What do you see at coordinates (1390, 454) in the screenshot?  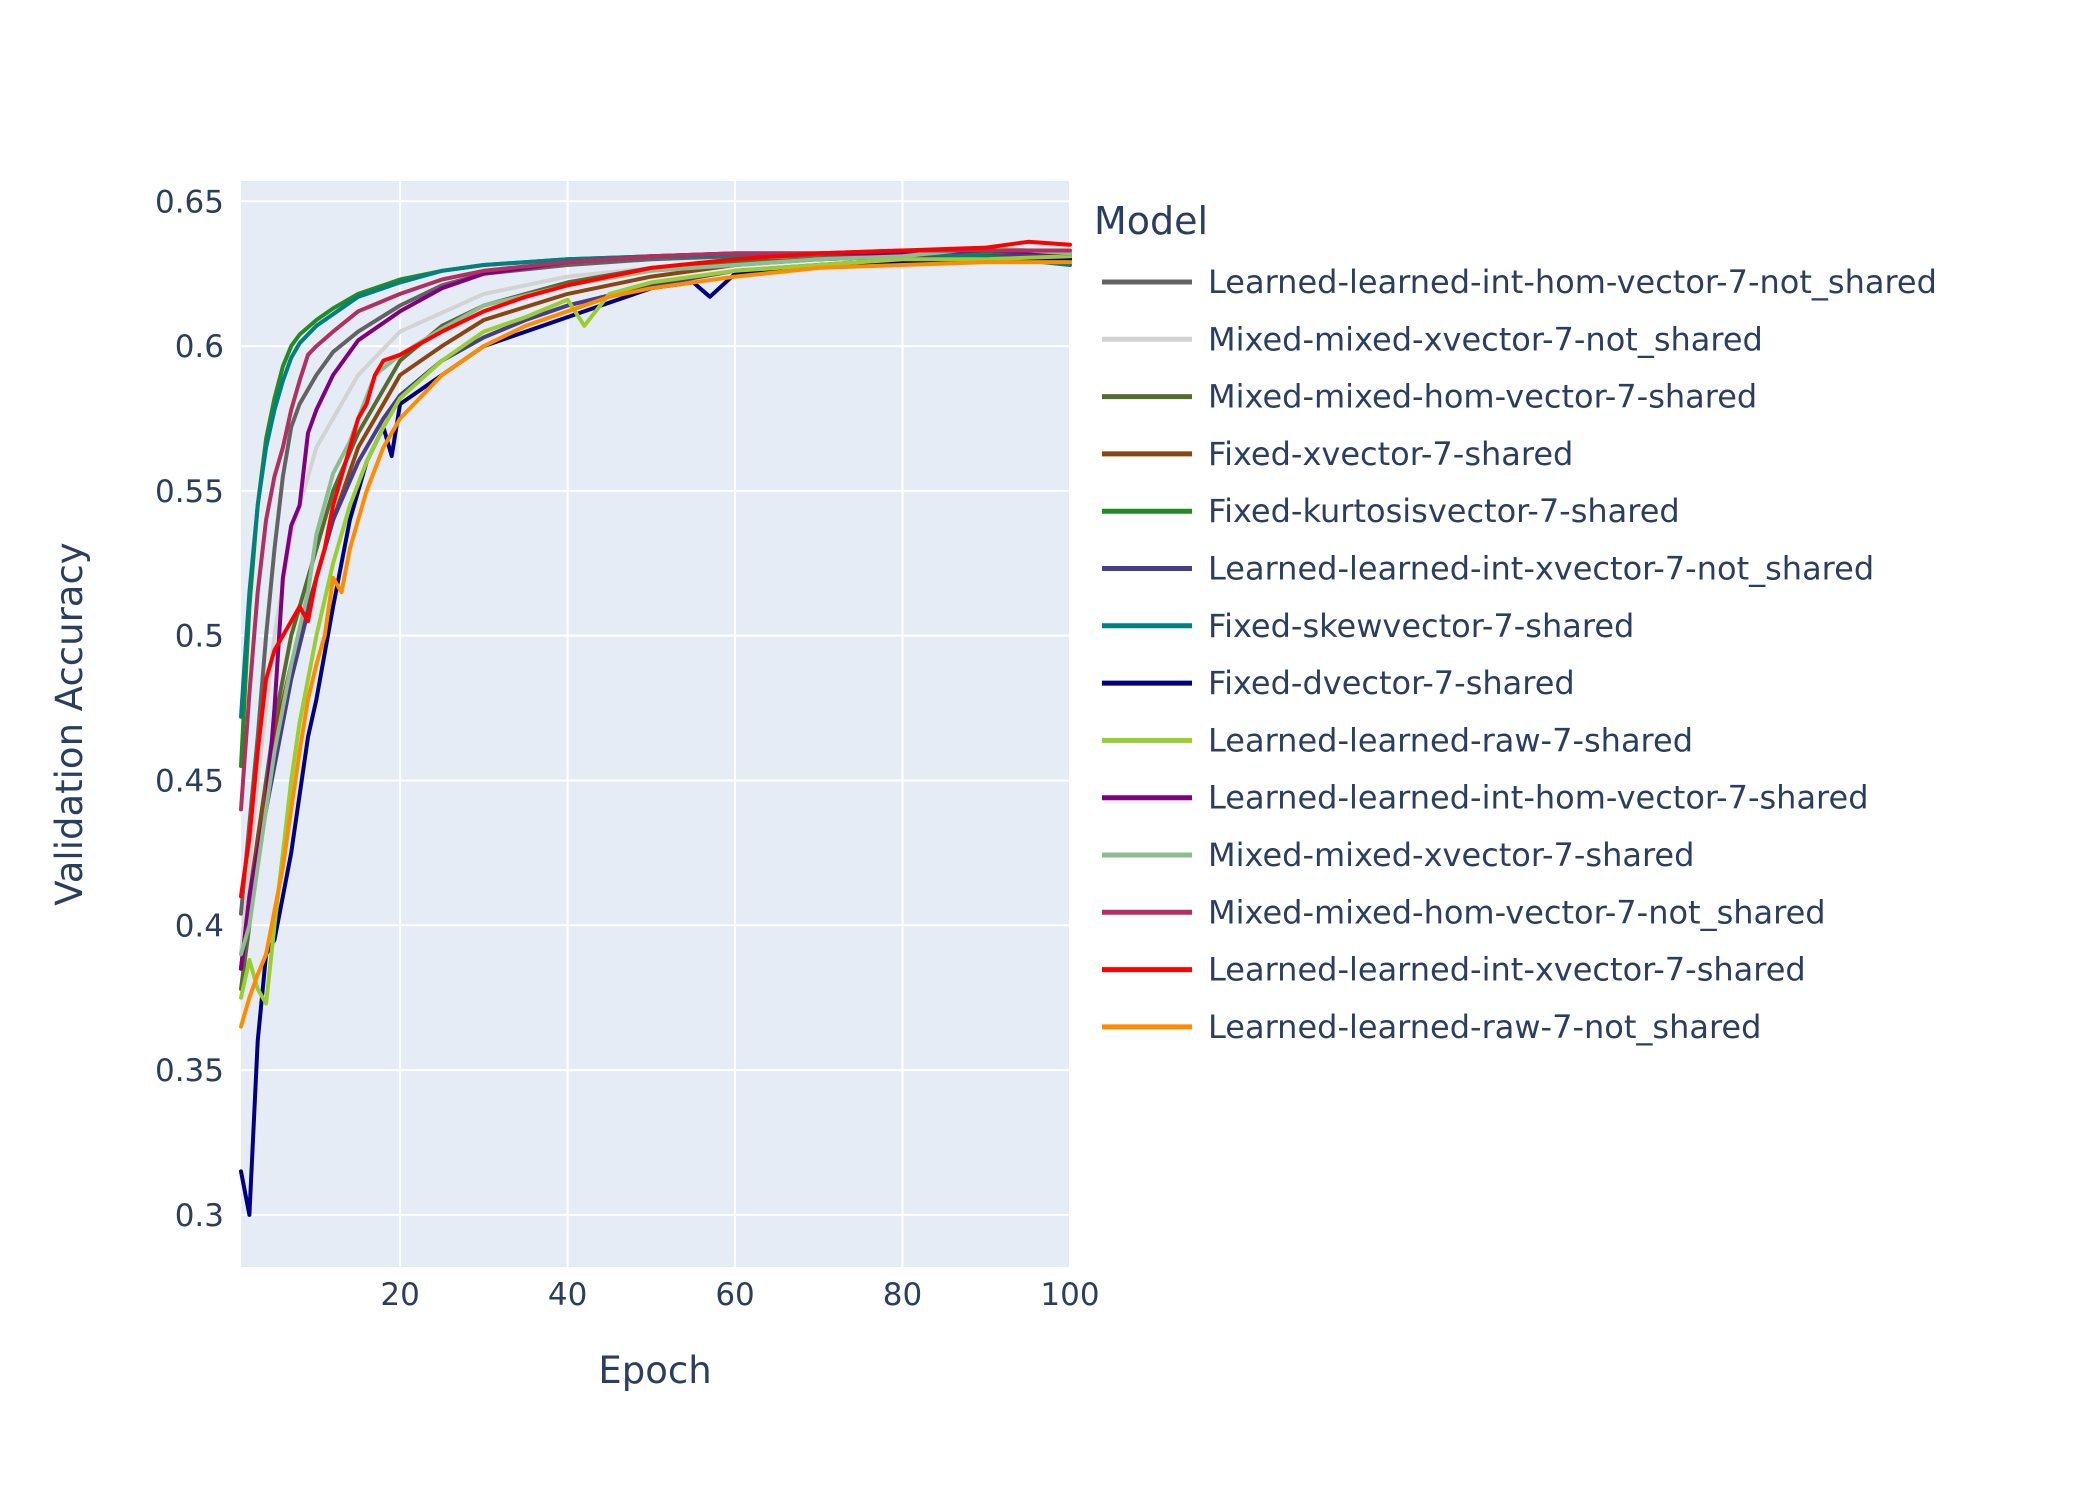 I see `legend-label: Fixed-xvector-7-shared` at bounding box center [1390, 454].